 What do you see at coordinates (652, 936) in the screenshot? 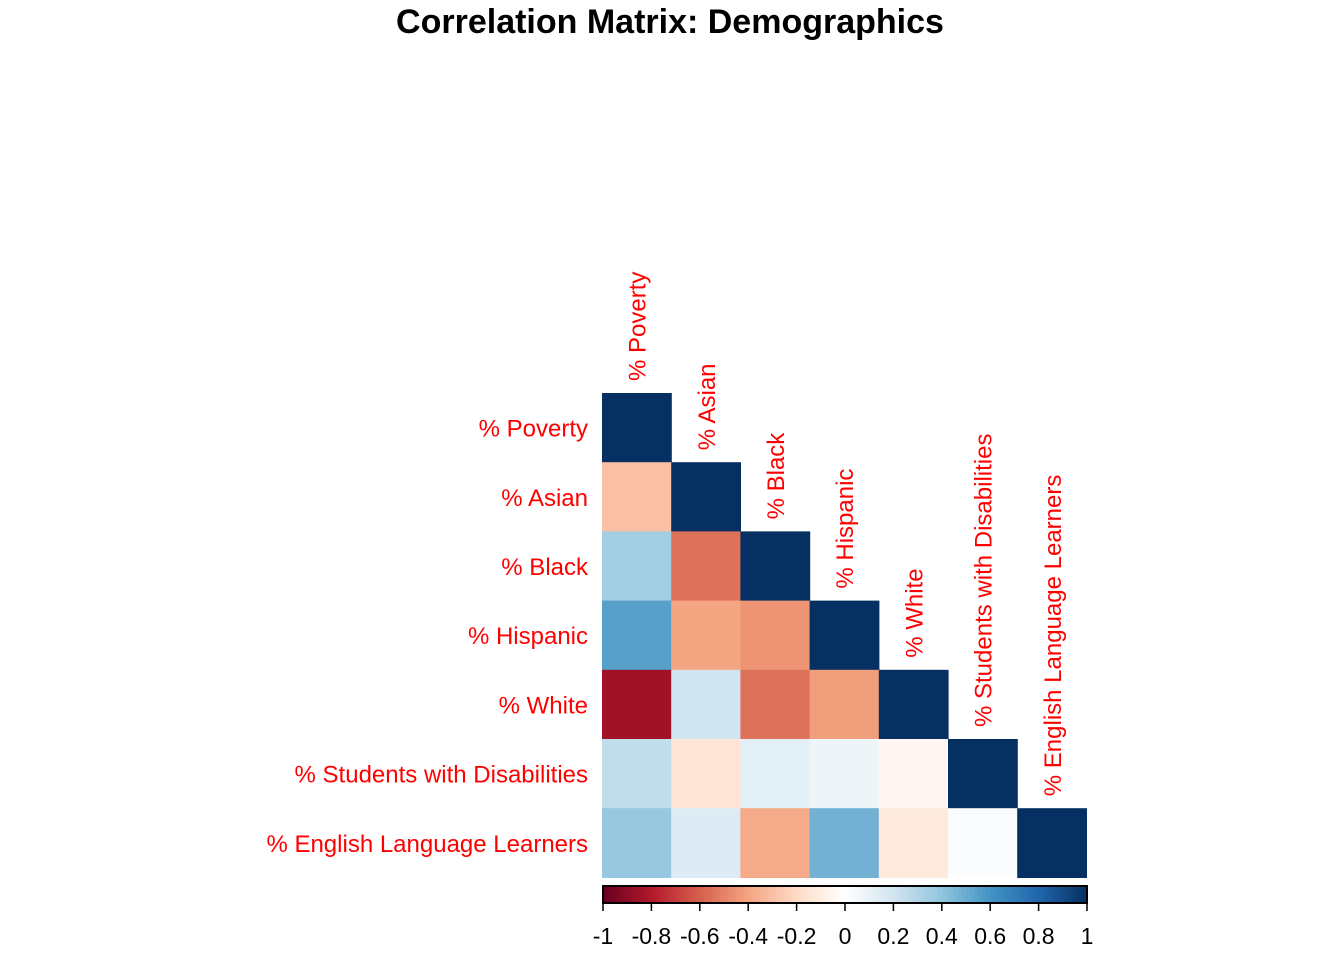
I see `colorbar-tick-label: -0.8` at bounding box center [652, 936].